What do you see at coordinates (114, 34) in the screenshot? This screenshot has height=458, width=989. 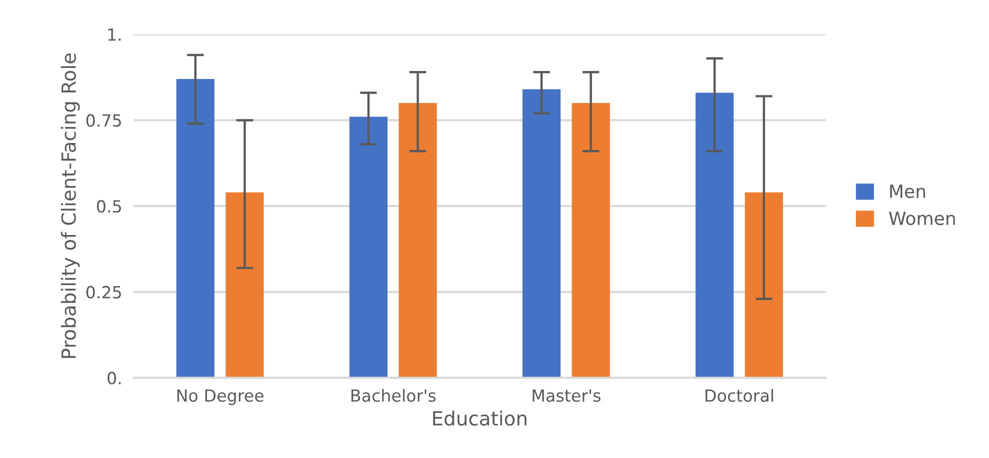 I see `y-tick-label: 1.` at bounding box center [114, 34].